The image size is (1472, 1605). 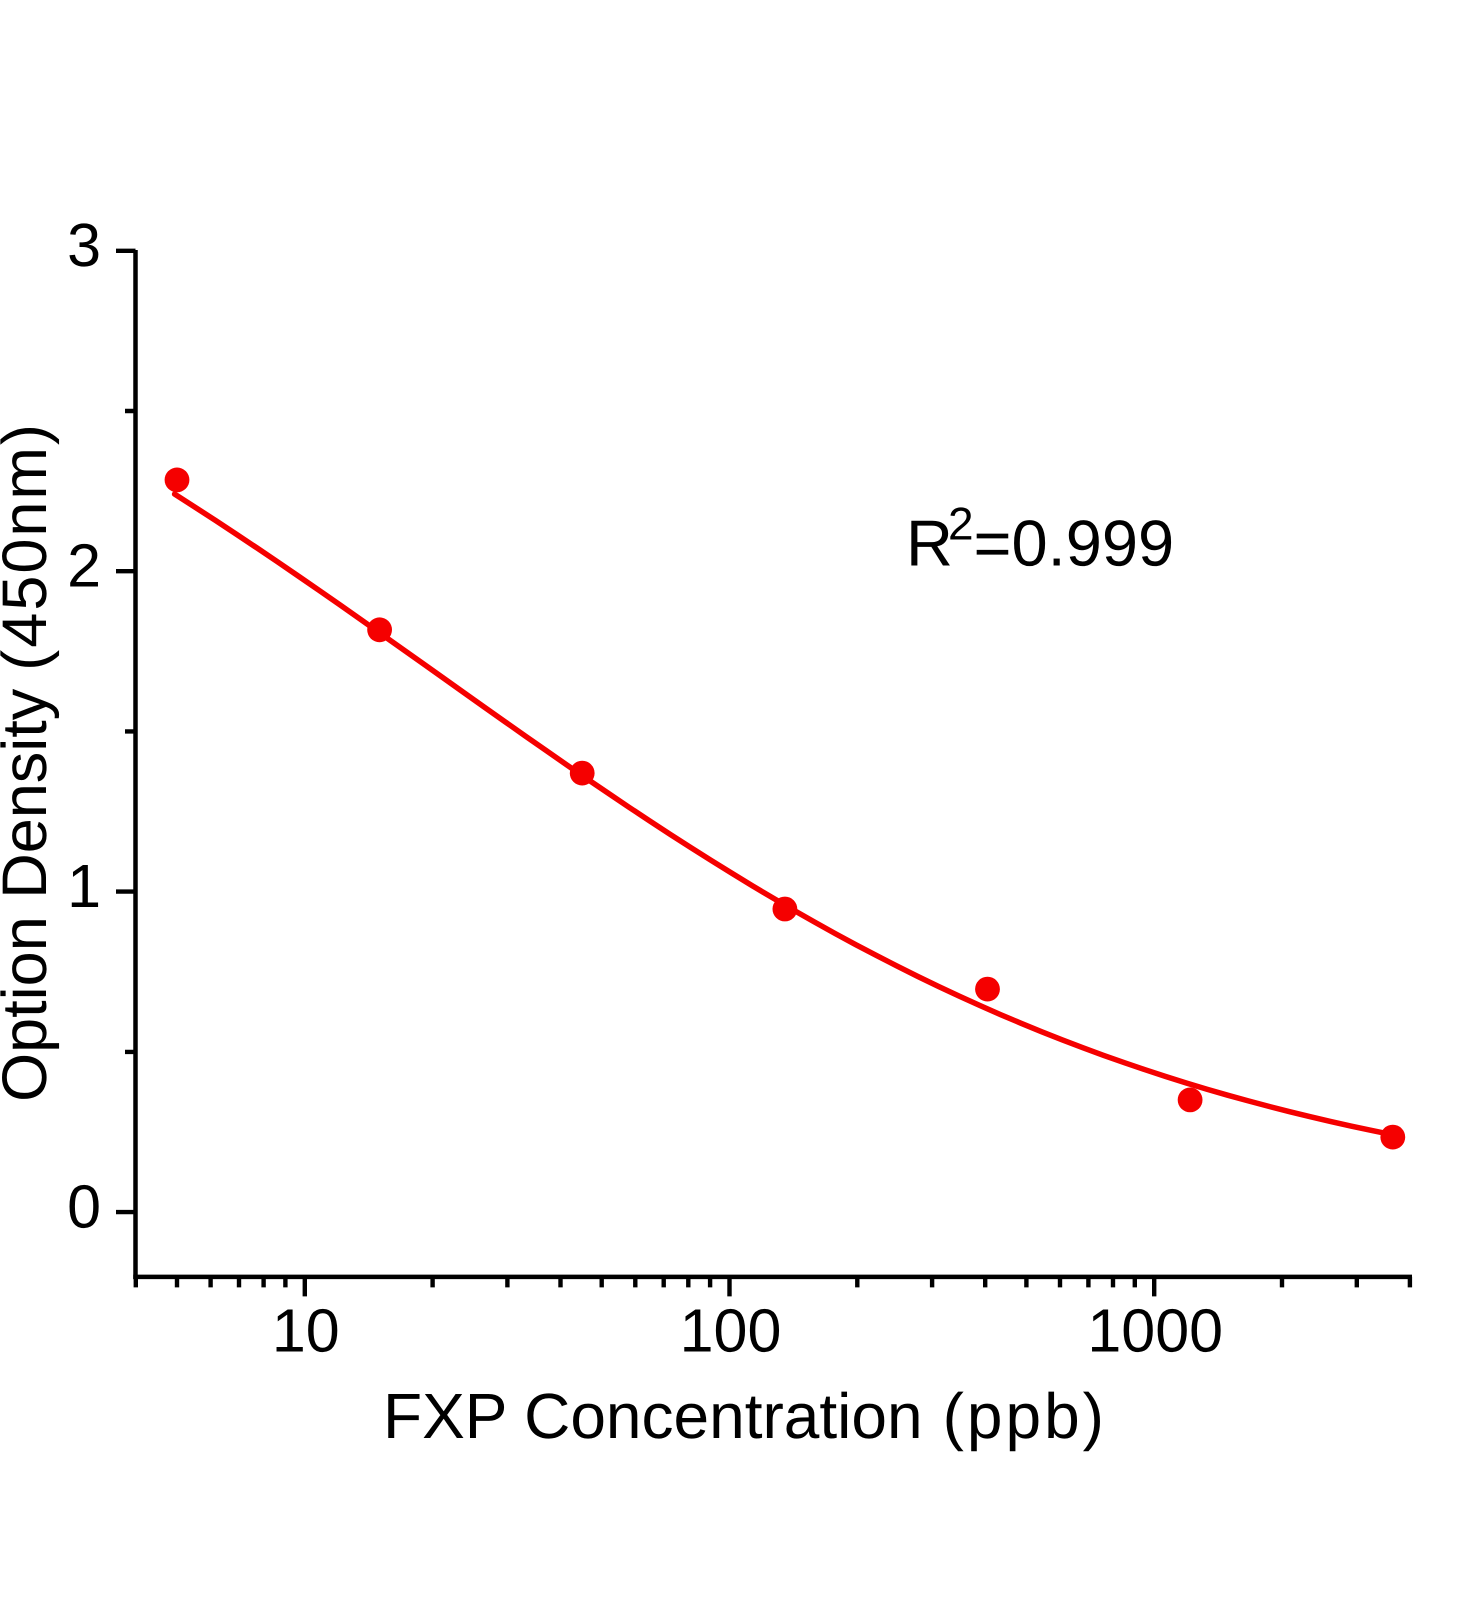 I want to click on svg-text: 0, so click(x=84, y=1207).